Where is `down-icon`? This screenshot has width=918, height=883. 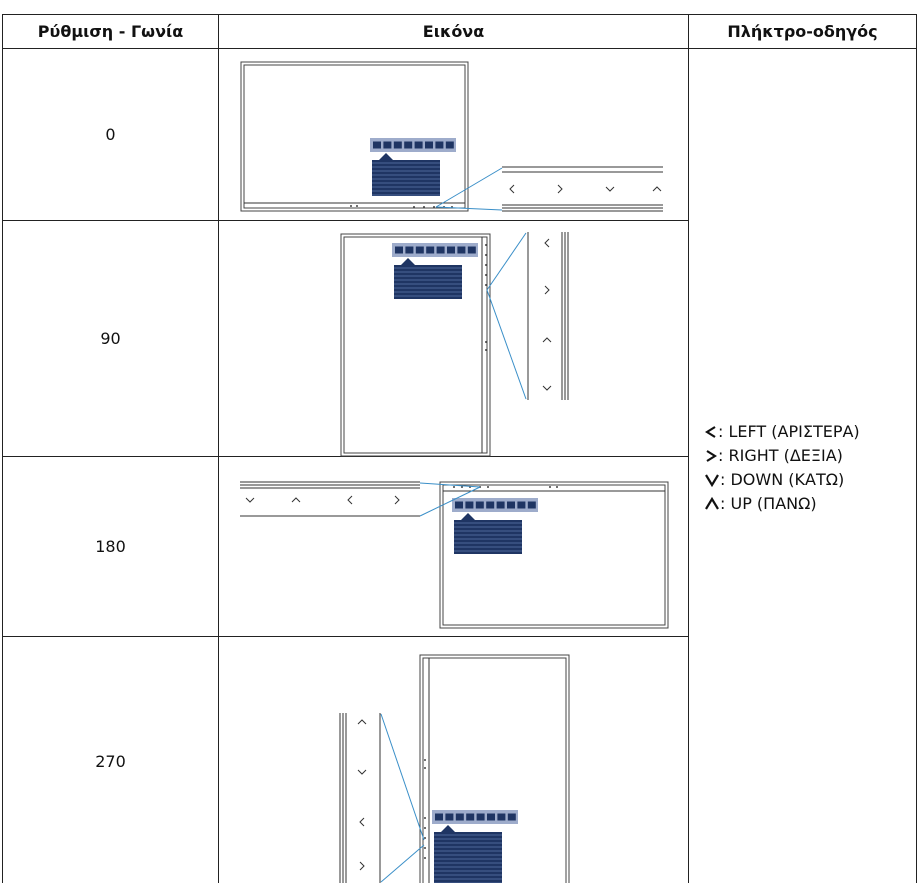 down-icon is located at coordinates (712, 480).